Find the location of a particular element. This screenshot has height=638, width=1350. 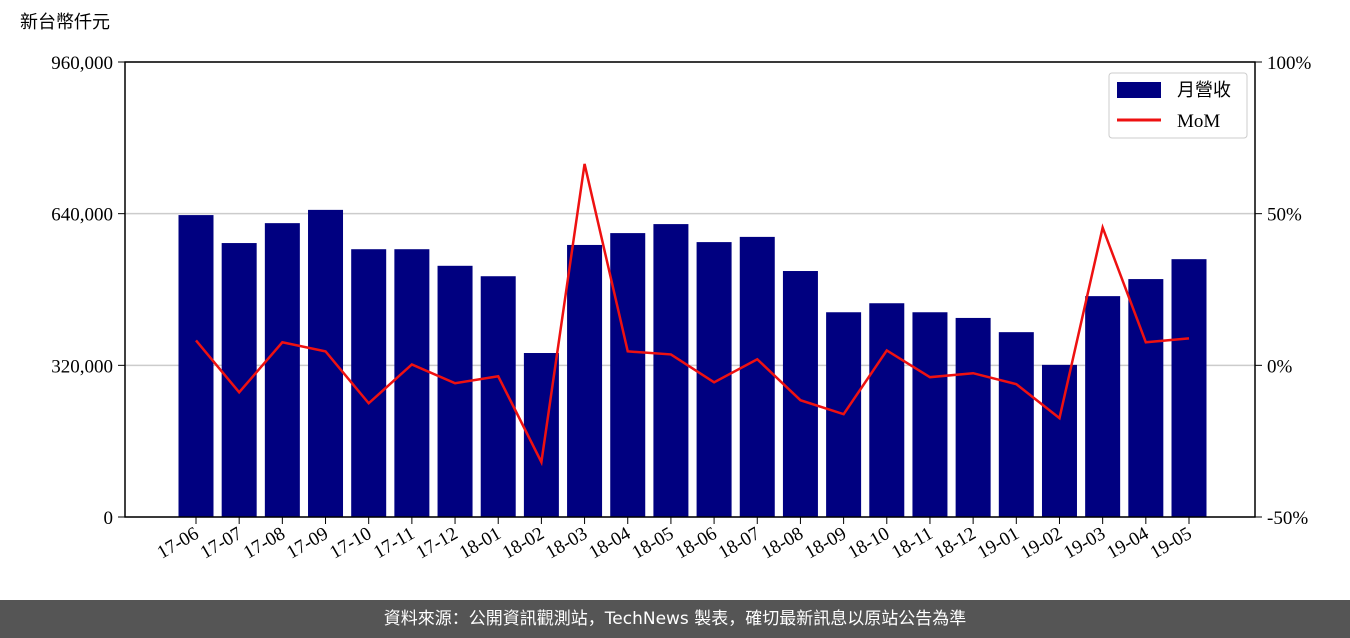

x-tick-label: 19-05 is located at coordinates (1171, 543).